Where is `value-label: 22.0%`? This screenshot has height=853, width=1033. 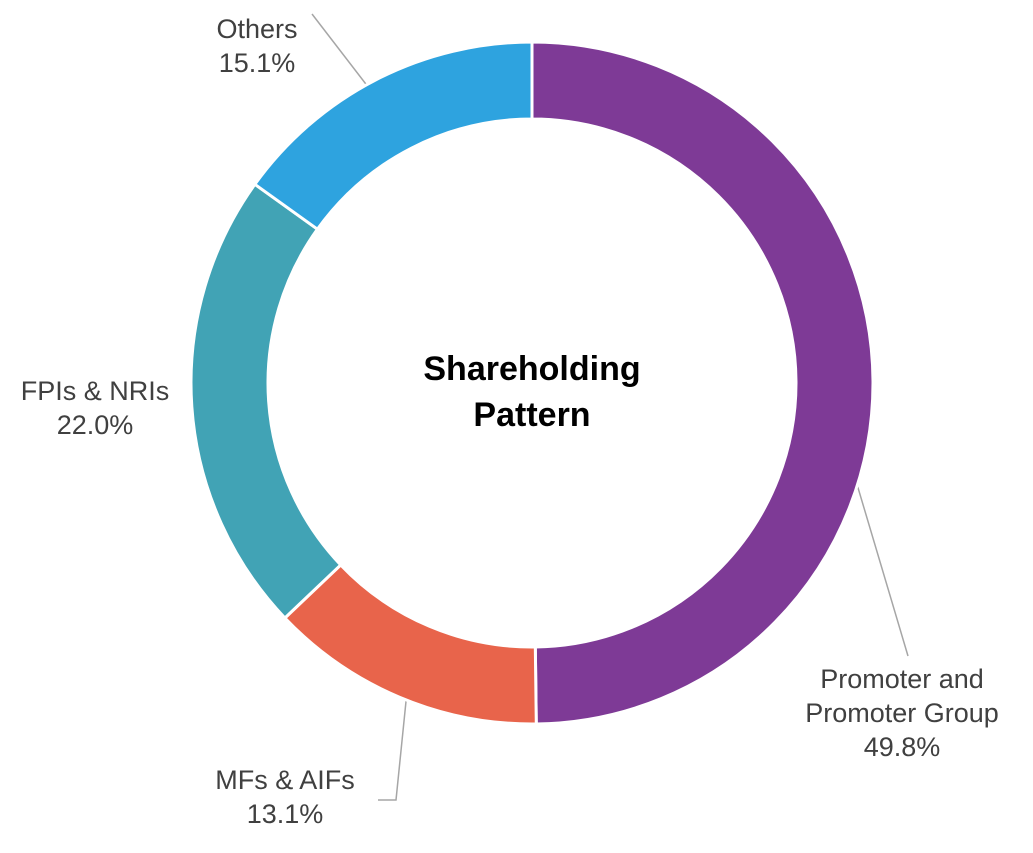
value-label: 22.0% is located at coordinates (95, 425).